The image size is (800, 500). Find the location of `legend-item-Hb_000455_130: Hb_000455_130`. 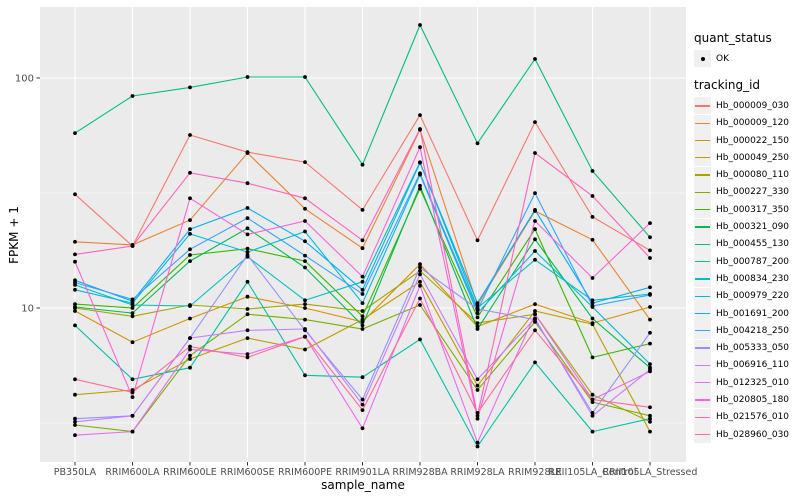

legend-item-Hb_000455_130: Hb_000455_130 is located at coordinates (746, 244).